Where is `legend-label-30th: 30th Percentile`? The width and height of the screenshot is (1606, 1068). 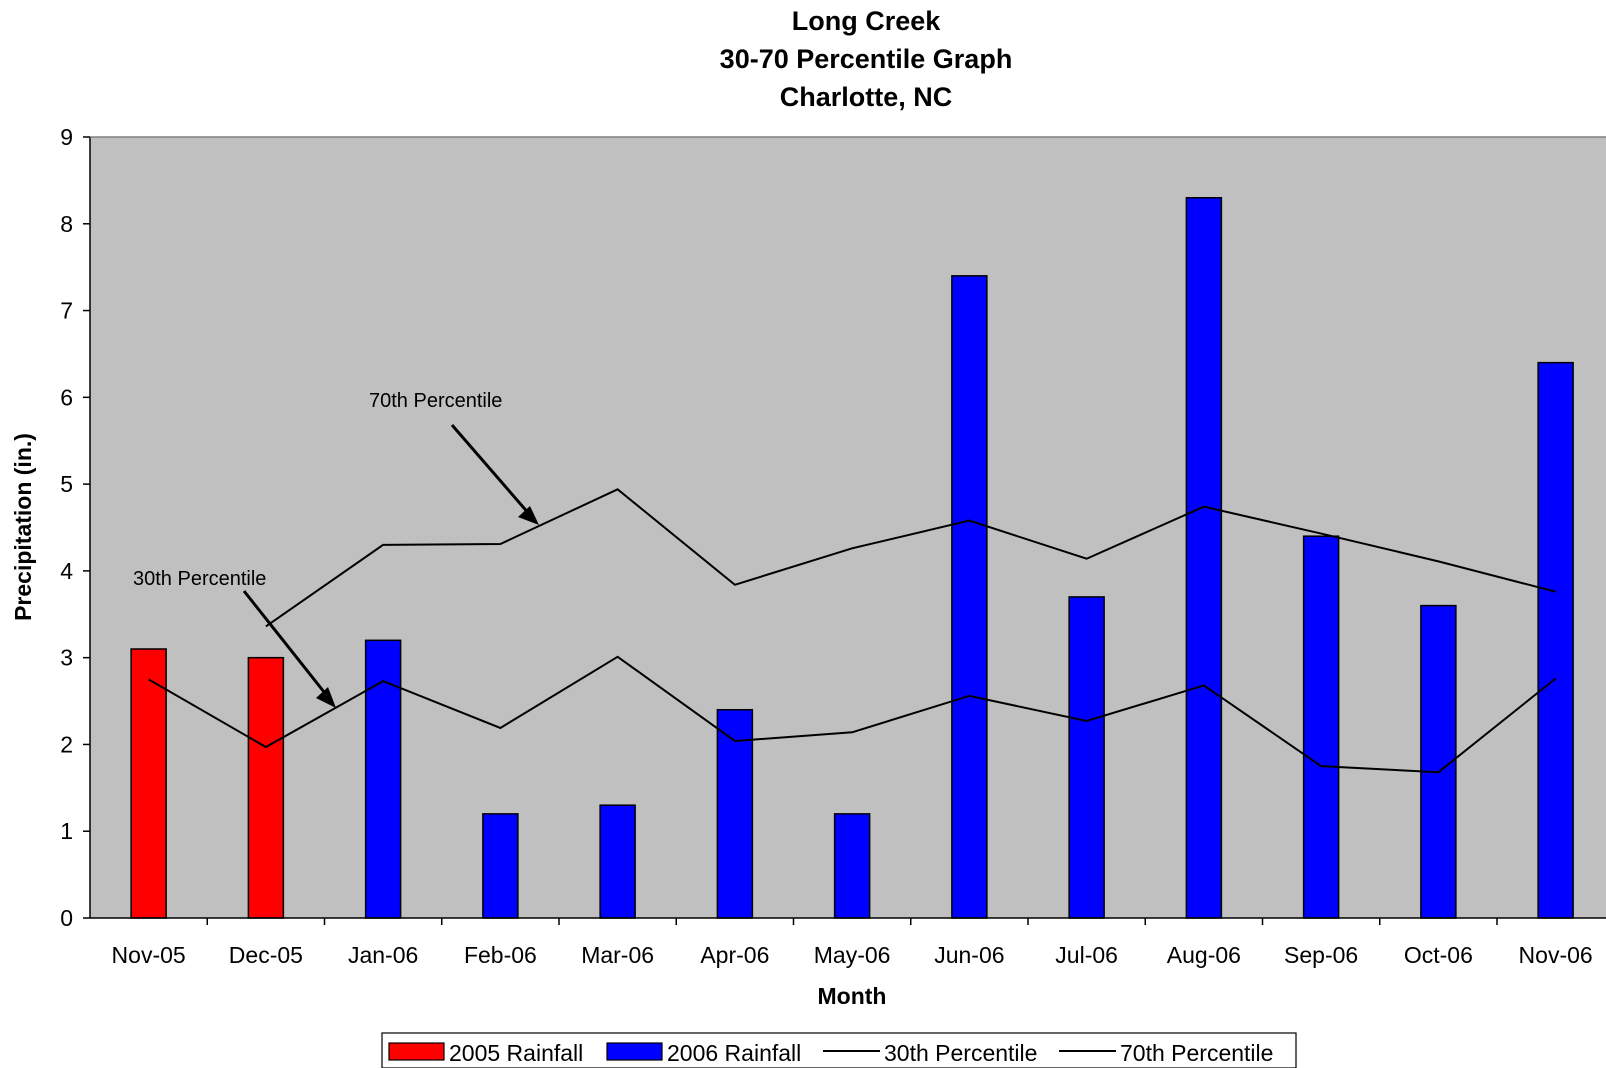
legend-label-30th: 30th Percentile is located at coordinates (960, 1053).